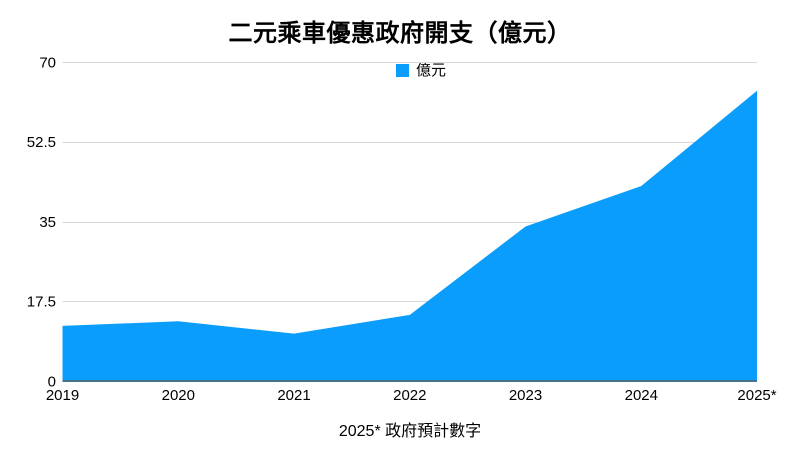  Describe the element at coordinates (402, 70) in the screenshot. I see `legend-swatch-icon` at that location.